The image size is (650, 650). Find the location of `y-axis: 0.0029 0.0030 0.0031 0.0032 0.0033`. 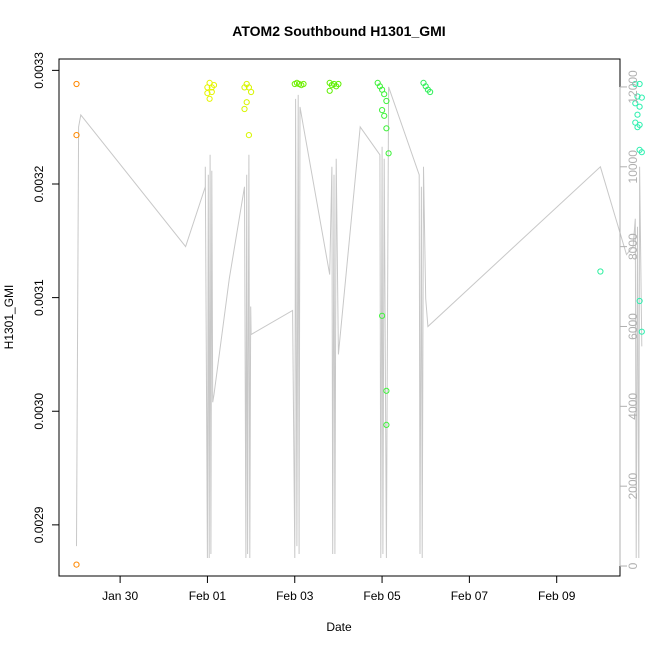

y-axis: 0.0029 0.0030 0.0031 0.0032 0.0033 is located at coordinates (46, 297).